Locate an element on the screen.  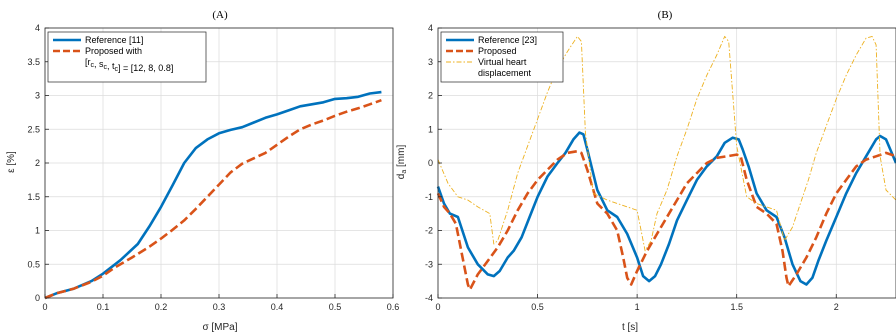
panel-a-legend-label-1-line2: [rc, sc, tc] = [12, 8, 0.8] is located at coordinates (129, 65).